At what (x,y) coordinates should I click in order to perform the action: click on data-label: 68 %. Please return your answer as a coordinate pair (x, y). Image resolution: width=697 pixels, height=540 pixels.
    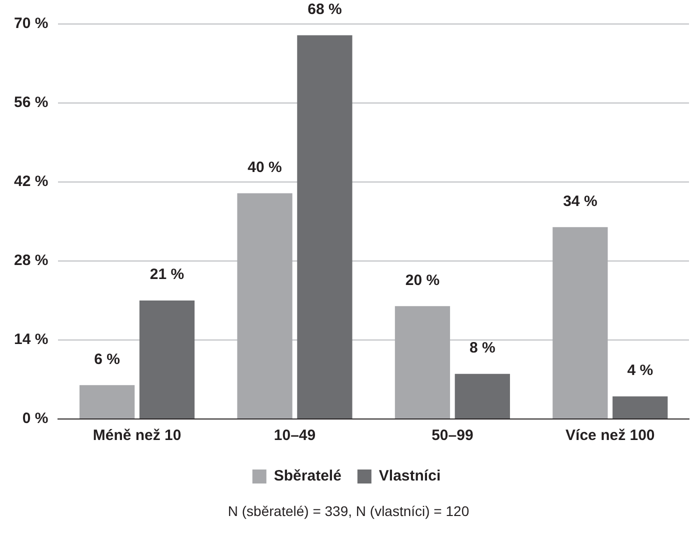
    Looking at the image, I should click on (325, 9).